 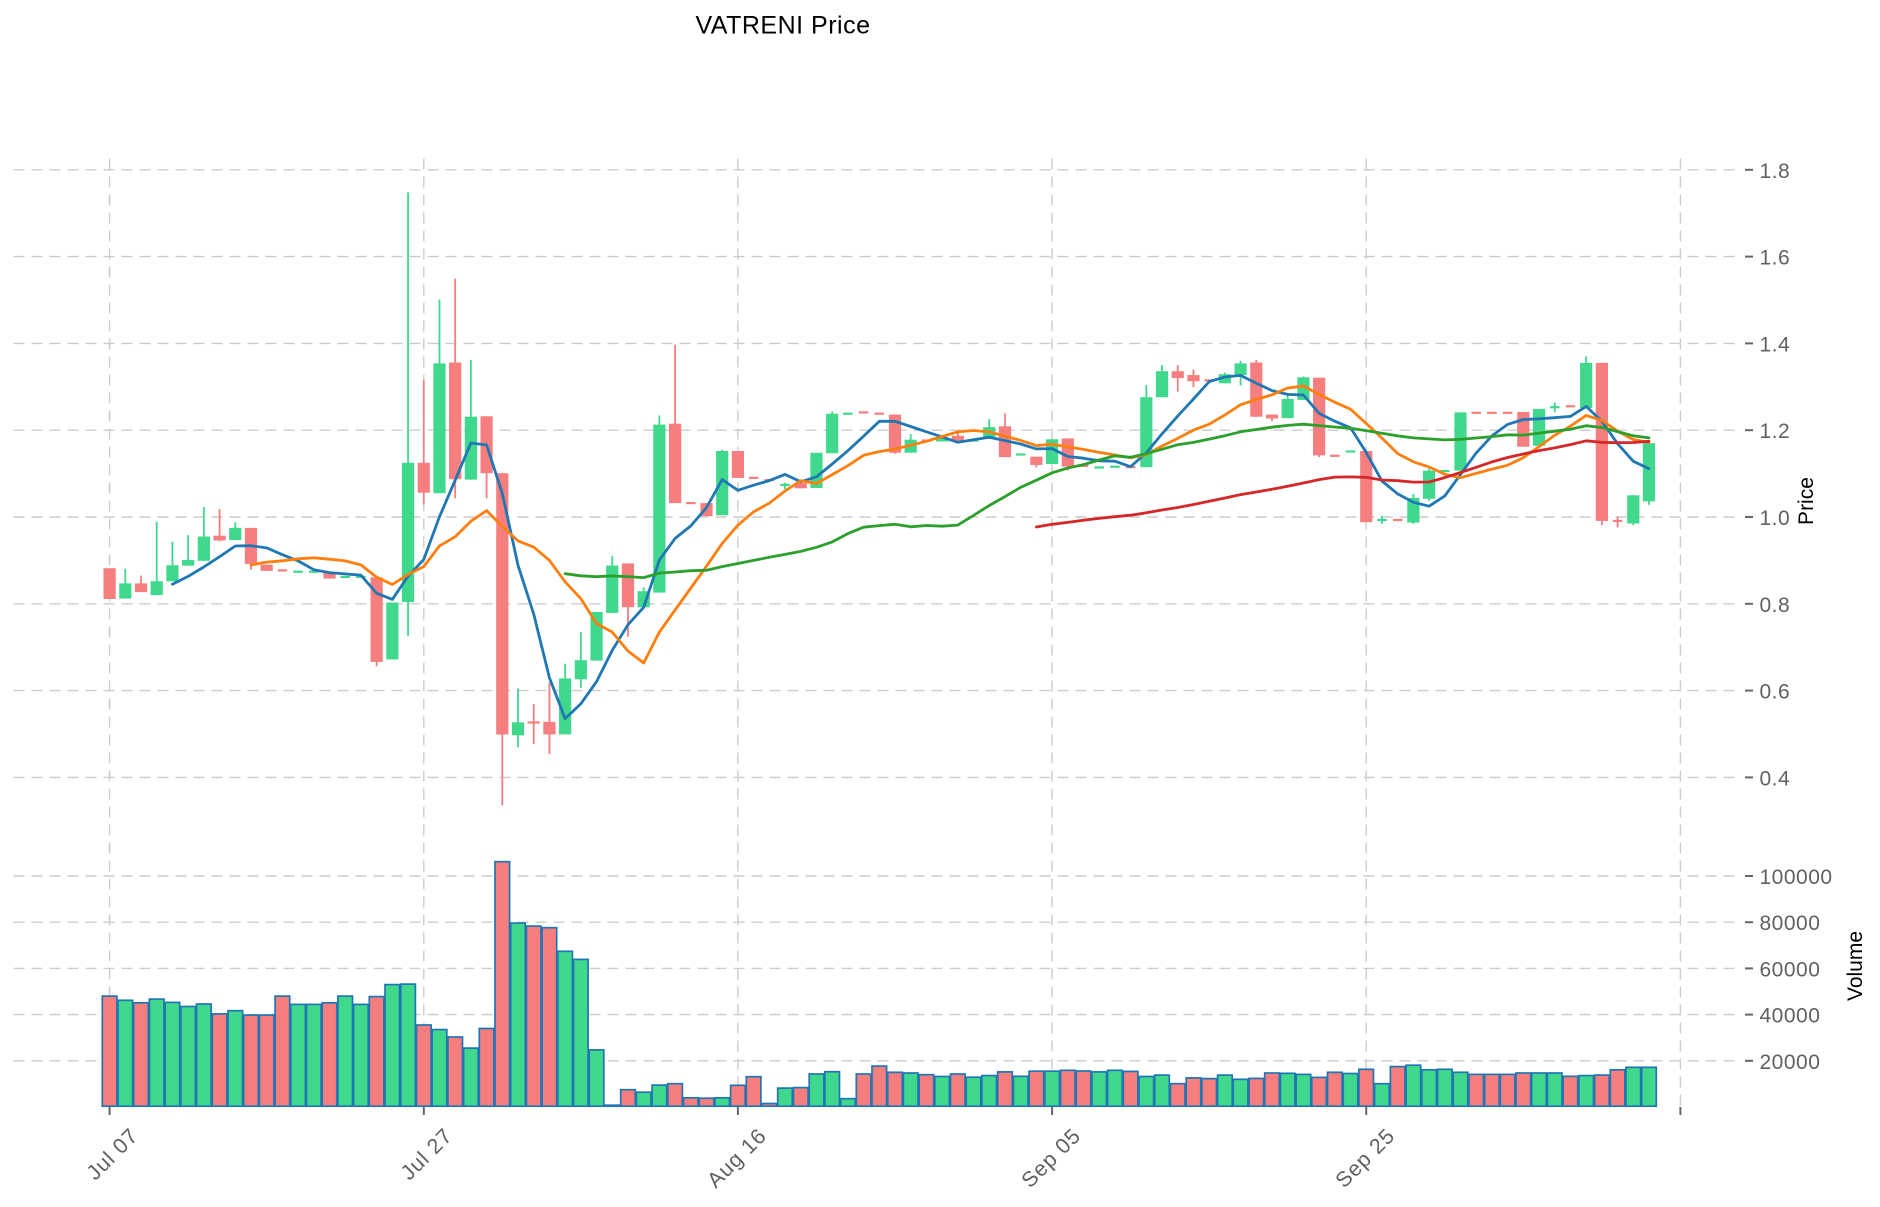 What do you see at coordinates (1790, 1016) in the screenshot?
I see `svg-text: 40000` at bounding box center [1790, 1016].